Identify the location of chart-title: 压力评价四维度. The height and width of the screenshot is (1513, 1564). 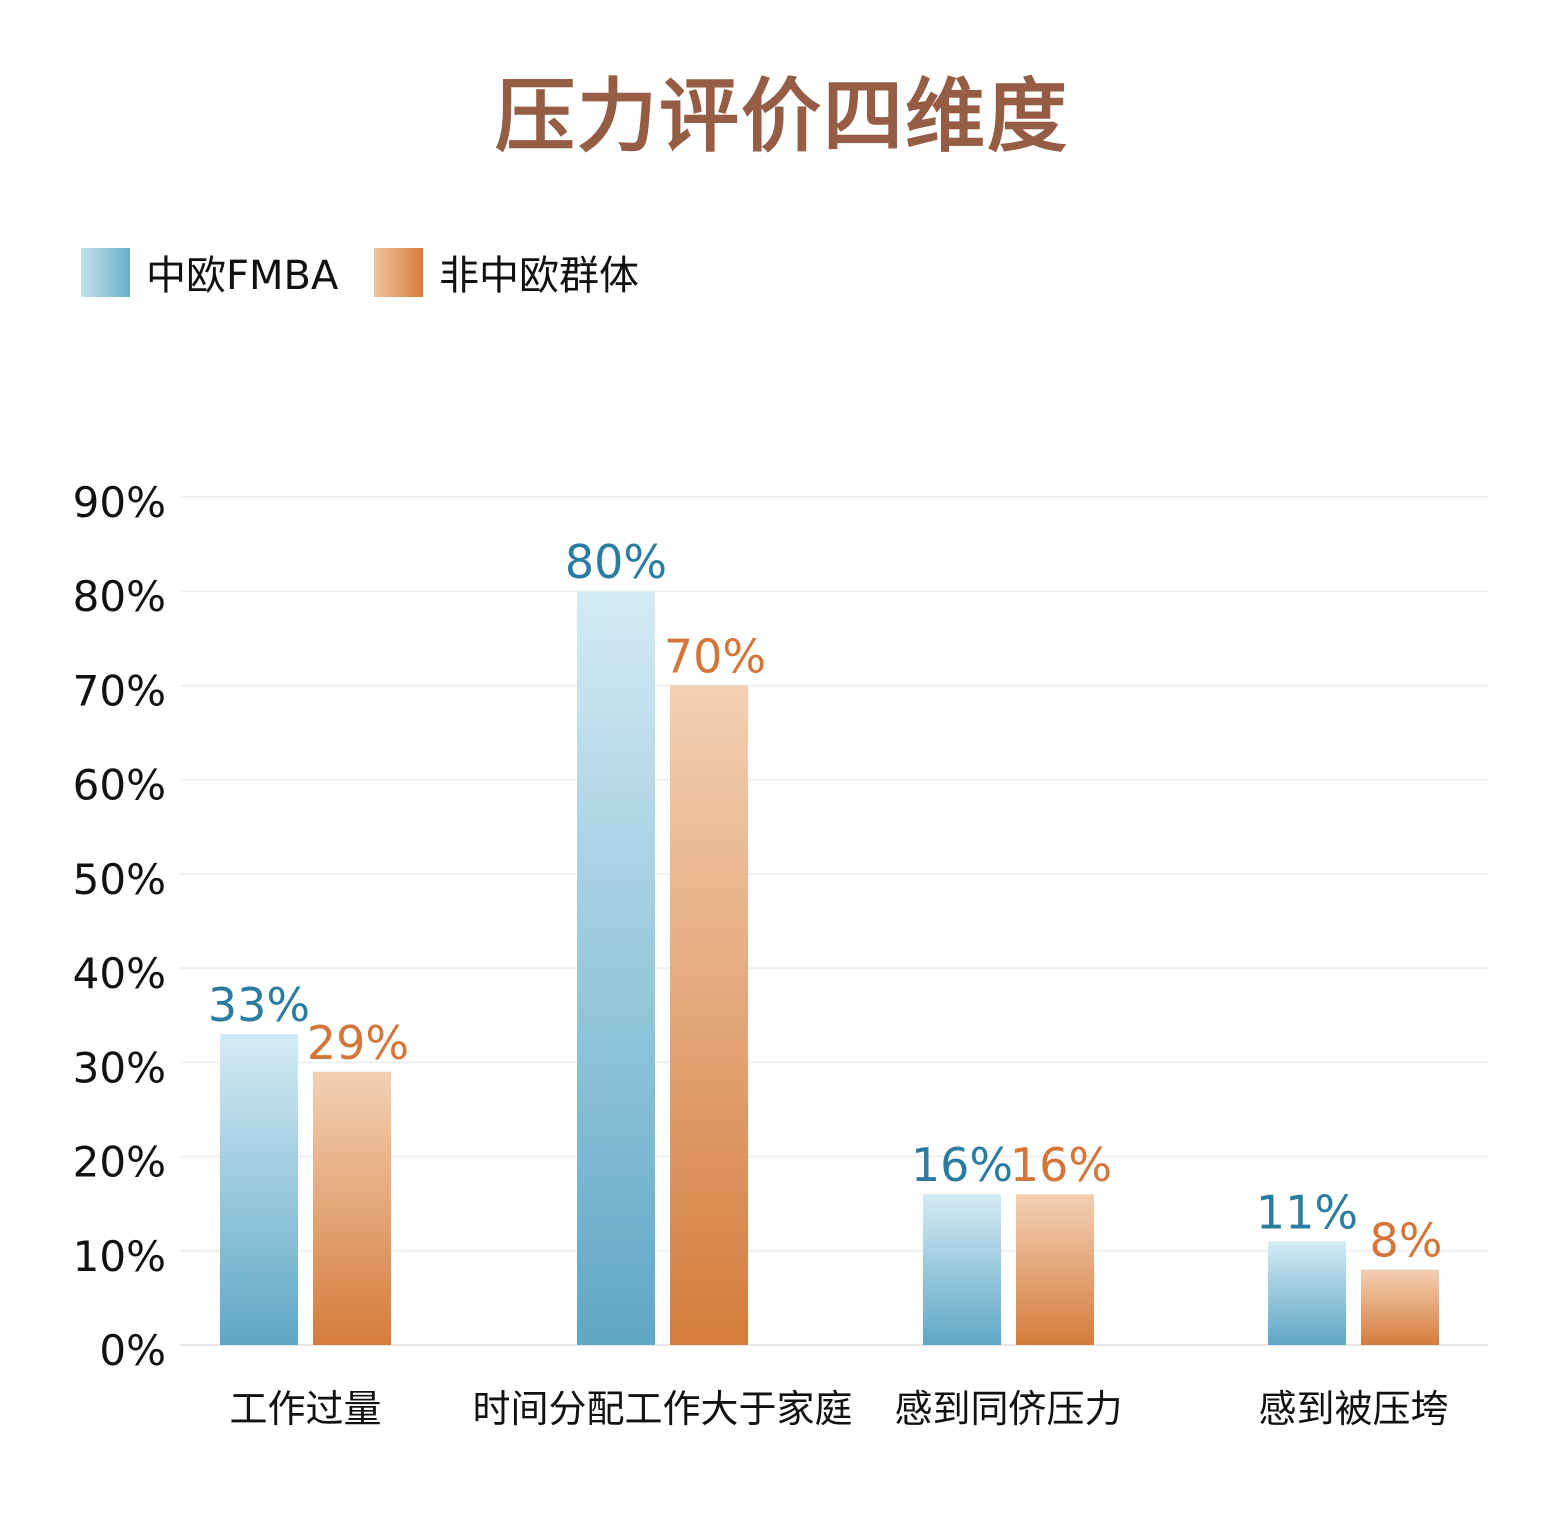
(782, 116).